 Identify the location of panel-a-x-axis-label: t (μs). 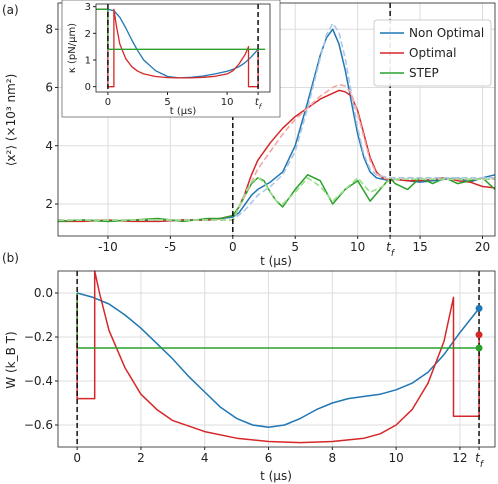
(276, 261).